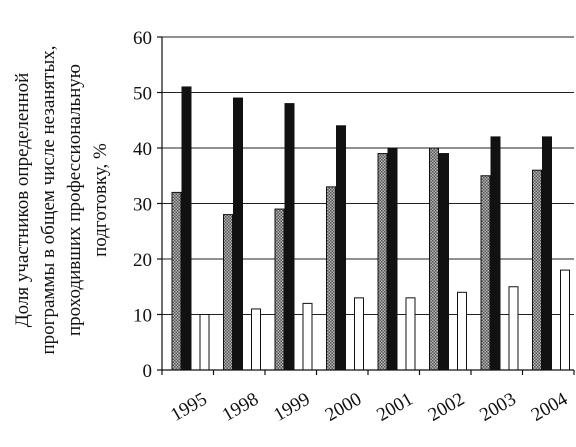 The height and width of the screenshot is (447, 576). What do you see at coordinates (394, 407) in the screenshot?
I see `x-tick-label-2001: 2001` at bounding box center [394, 407].